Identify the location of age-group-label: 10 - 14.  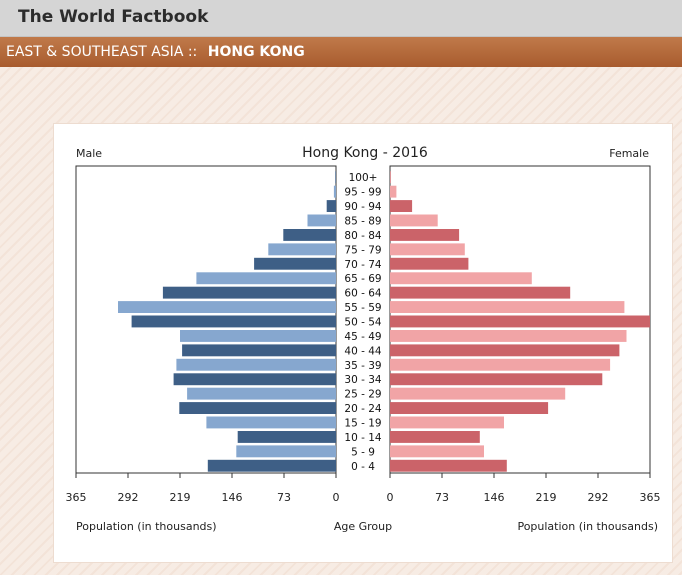
(363, 438).